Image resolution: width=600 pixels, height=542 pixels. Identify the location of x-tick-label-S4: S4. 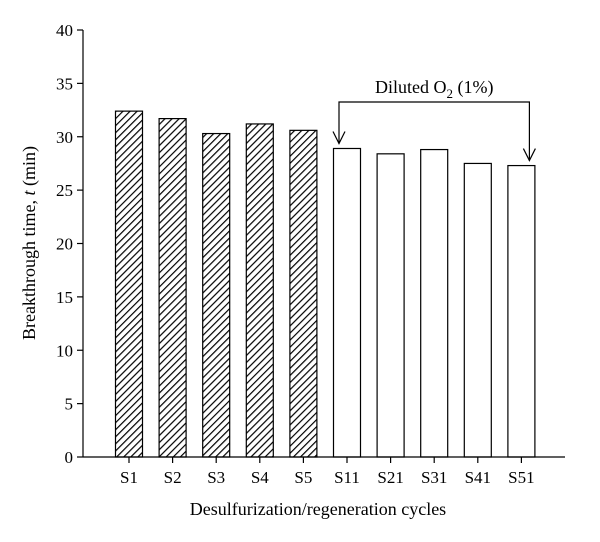
(260, 477).